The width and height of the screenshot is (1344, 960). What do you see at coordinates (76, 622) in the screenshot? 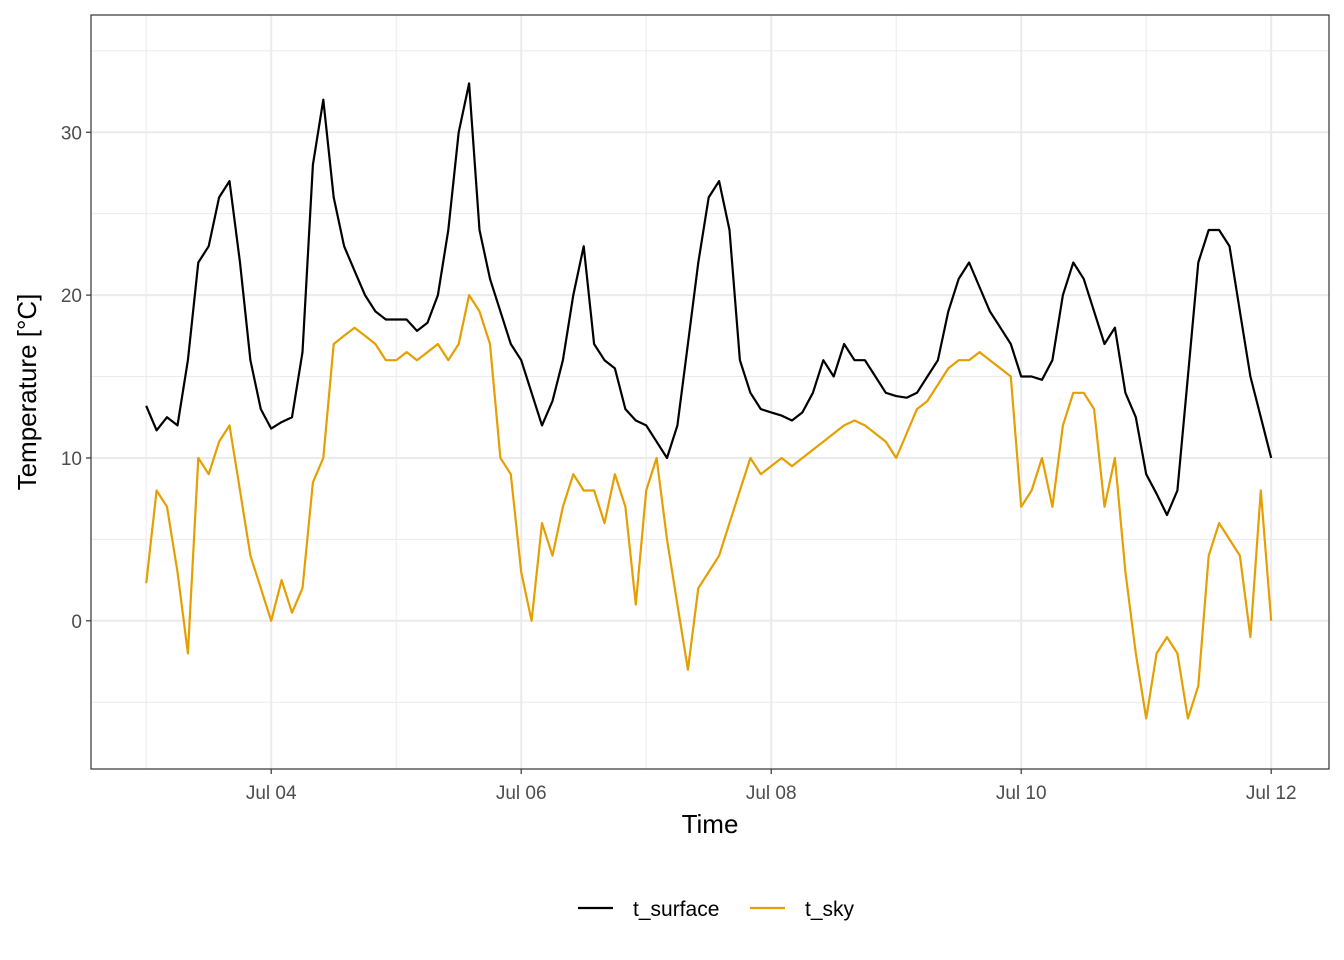
I see `y-tick-label: 0` at bounding box center [76, 622].